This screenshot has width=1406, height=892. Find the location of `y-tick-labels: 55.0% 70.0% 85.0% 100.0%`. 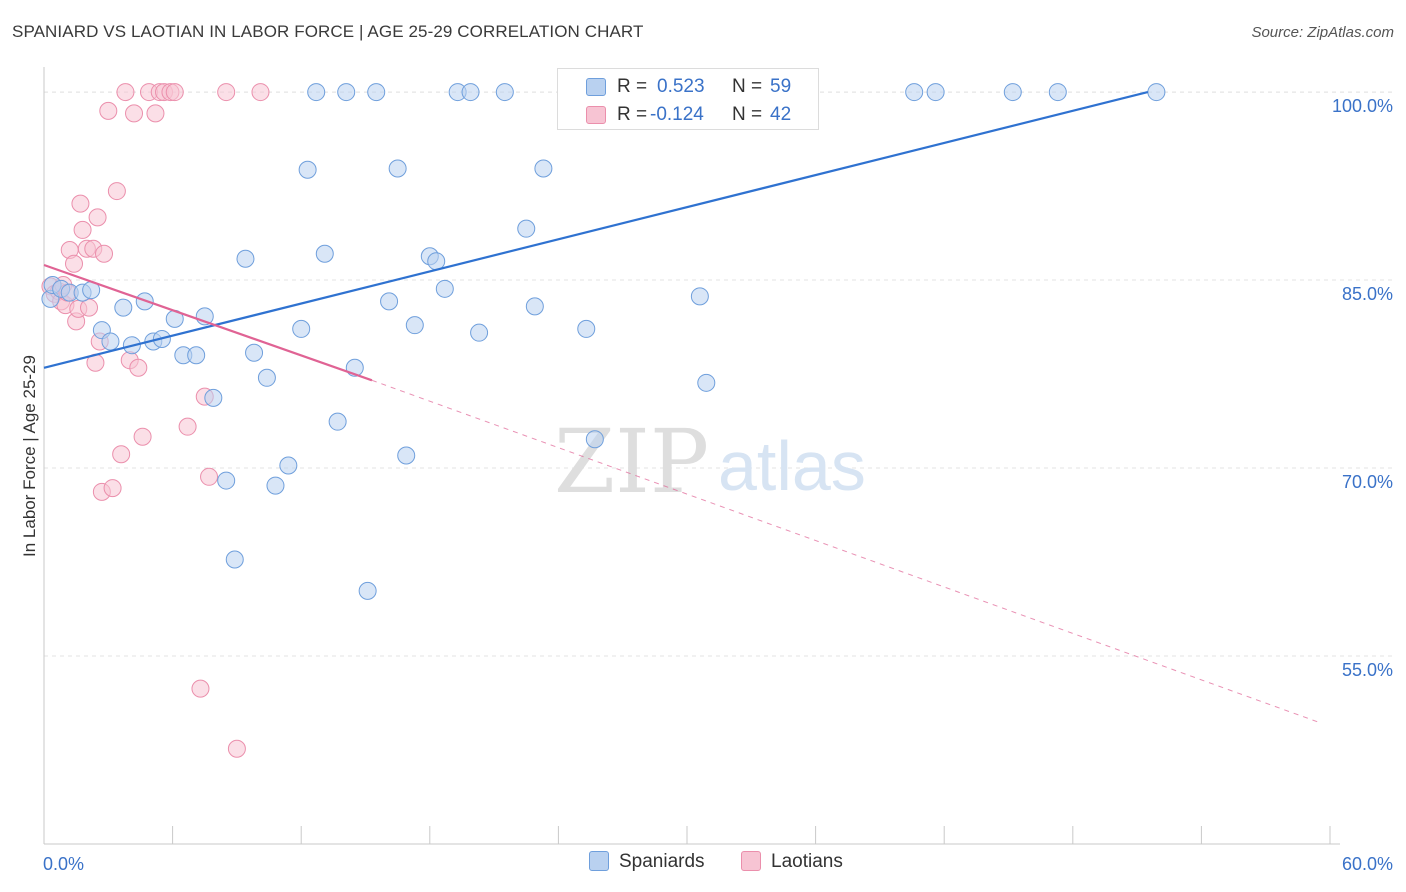

y-tick-labels: 55.0% 70.0% 85.0% 100.0% is located at coordinates (1362, 388).